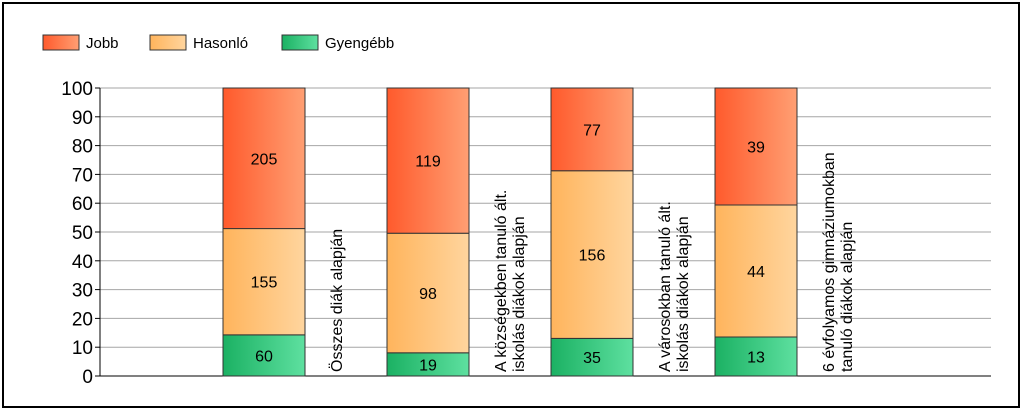 The image size is (1024, 410). Describe the element at coordinates (77, 89) in the screenshot. I see `y-tick-label: 100` at that location.